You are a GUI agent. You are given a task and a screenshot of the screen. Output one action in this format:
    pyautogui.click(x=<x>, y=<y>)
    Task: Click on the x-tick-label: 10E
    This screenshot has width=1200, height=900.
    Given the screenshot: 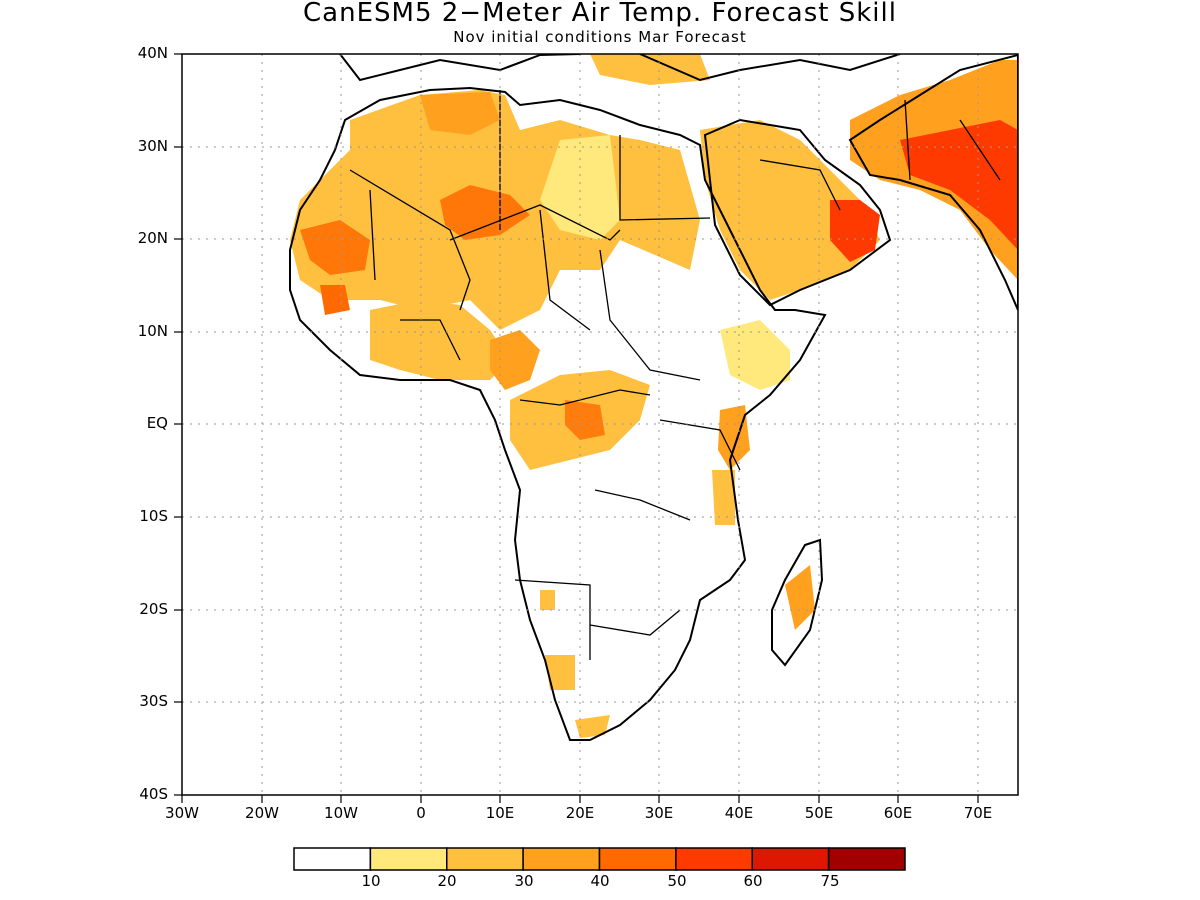 What is the action you would take?
    pyautogui.click(x=500, y=813)
    